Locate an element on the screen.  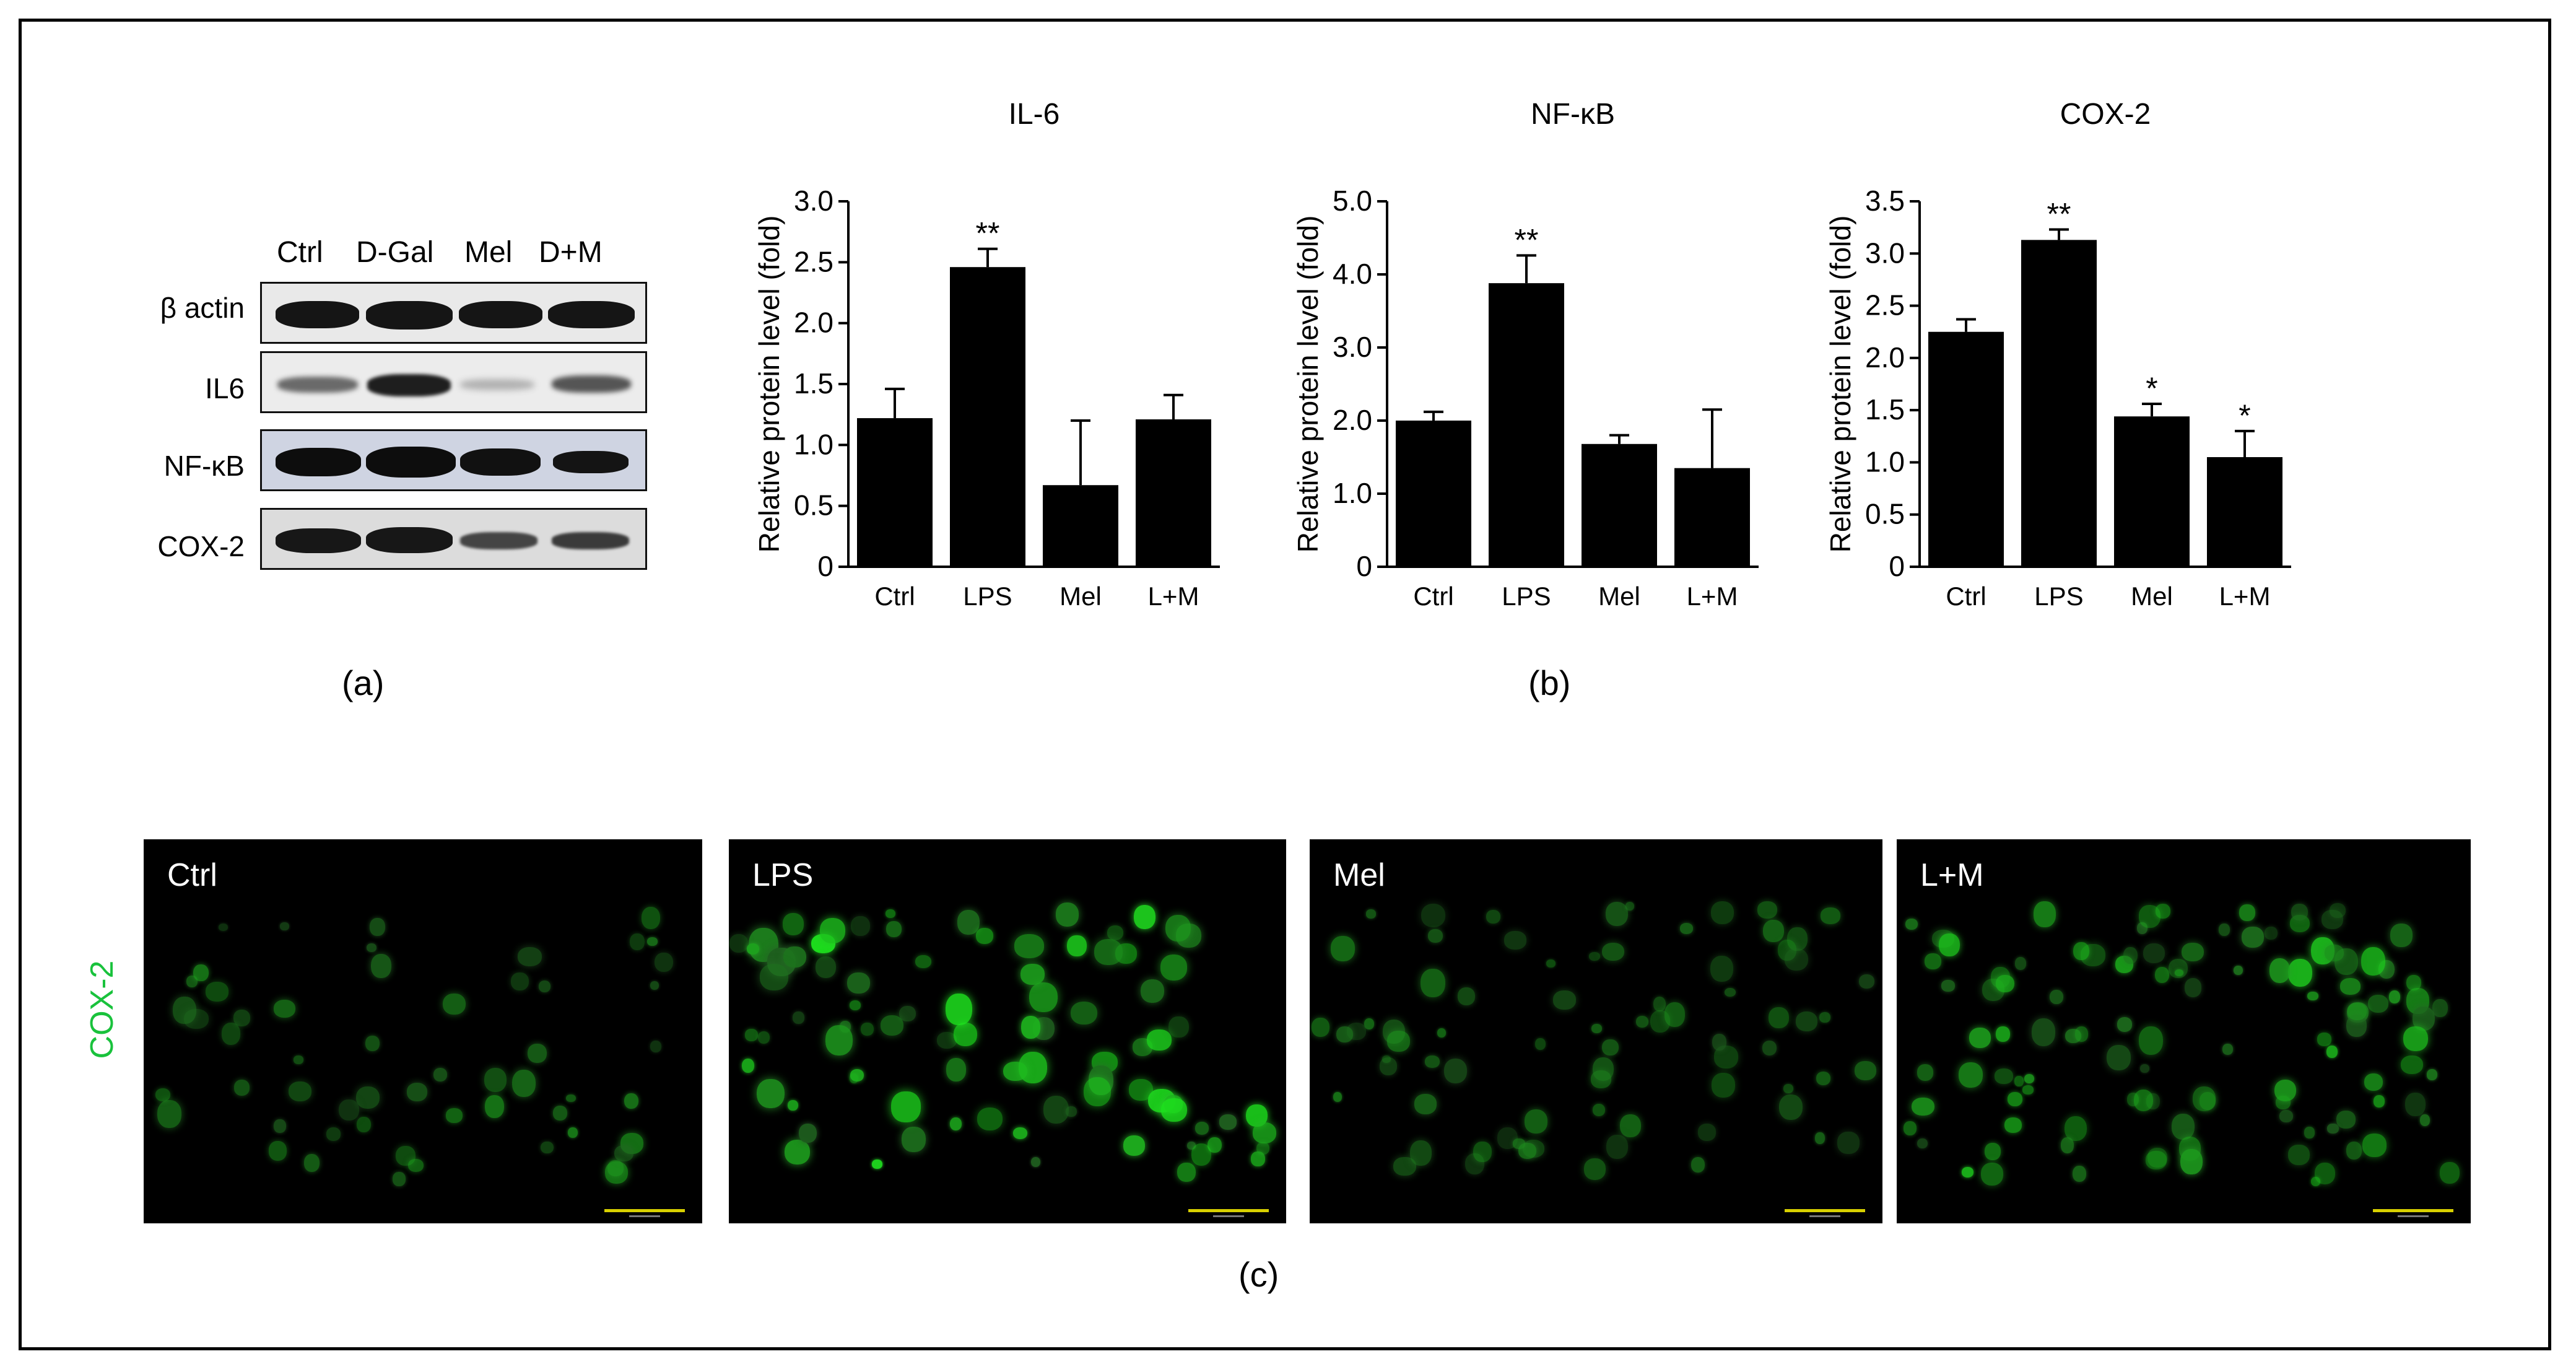
micrograph-label-mel: Mel is located at coordinates (1359, 875).